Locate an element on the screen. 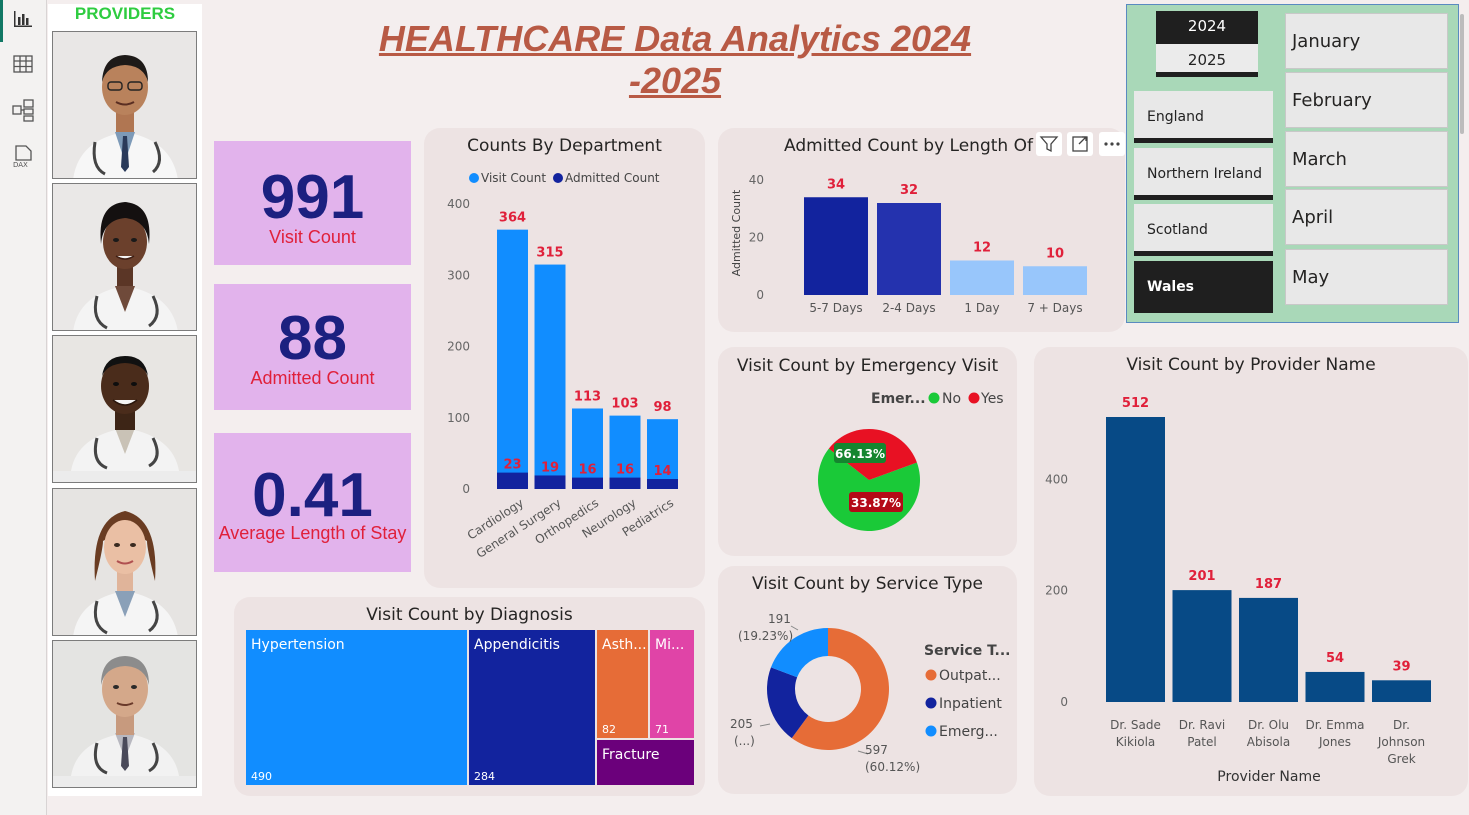 This screenshot has height=815, width=1469. legend-label: Inpatient is located at coordinates (970, 704).